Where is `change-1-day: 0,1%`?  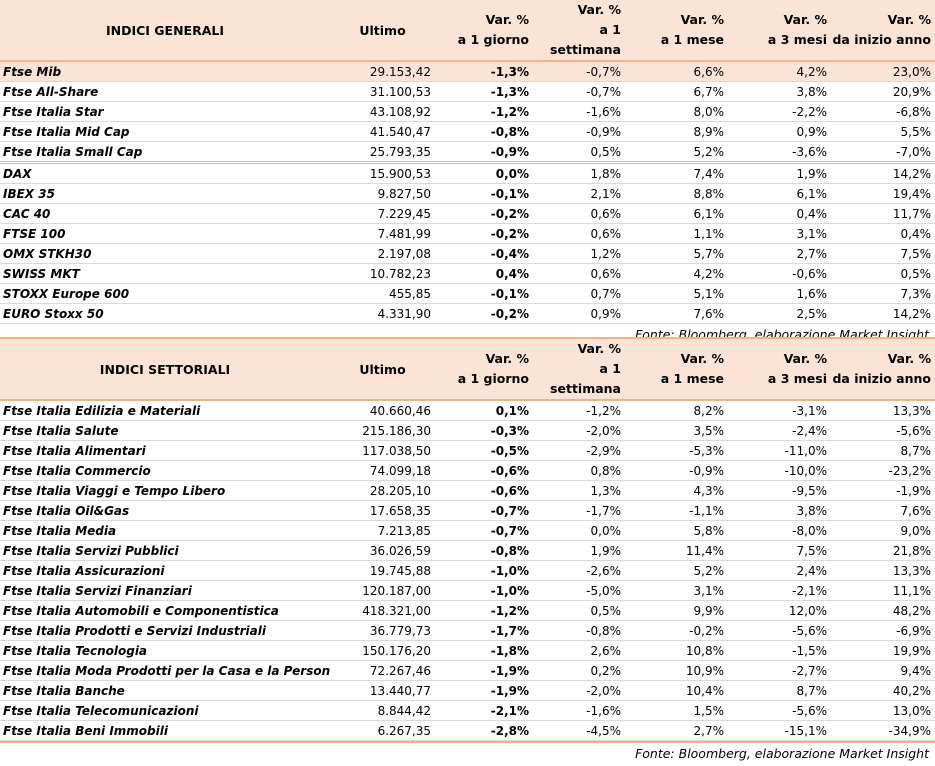
change-1-day: 0,1% is located at coordinates (484, 410).